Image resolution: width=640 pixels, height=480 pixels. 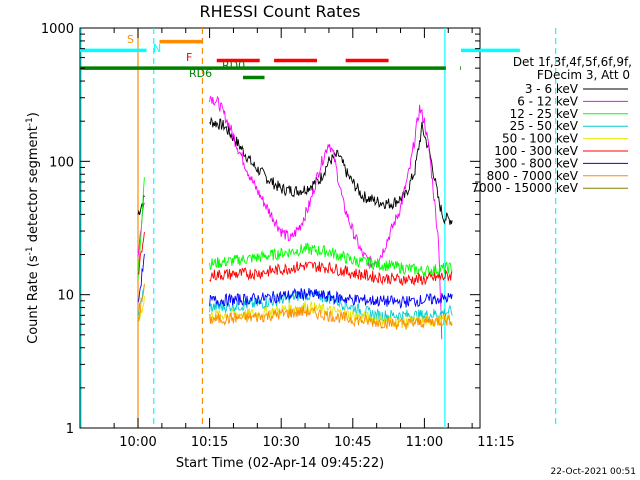 I want to click on y-tick-label: 100, so click(x=61, y=162).